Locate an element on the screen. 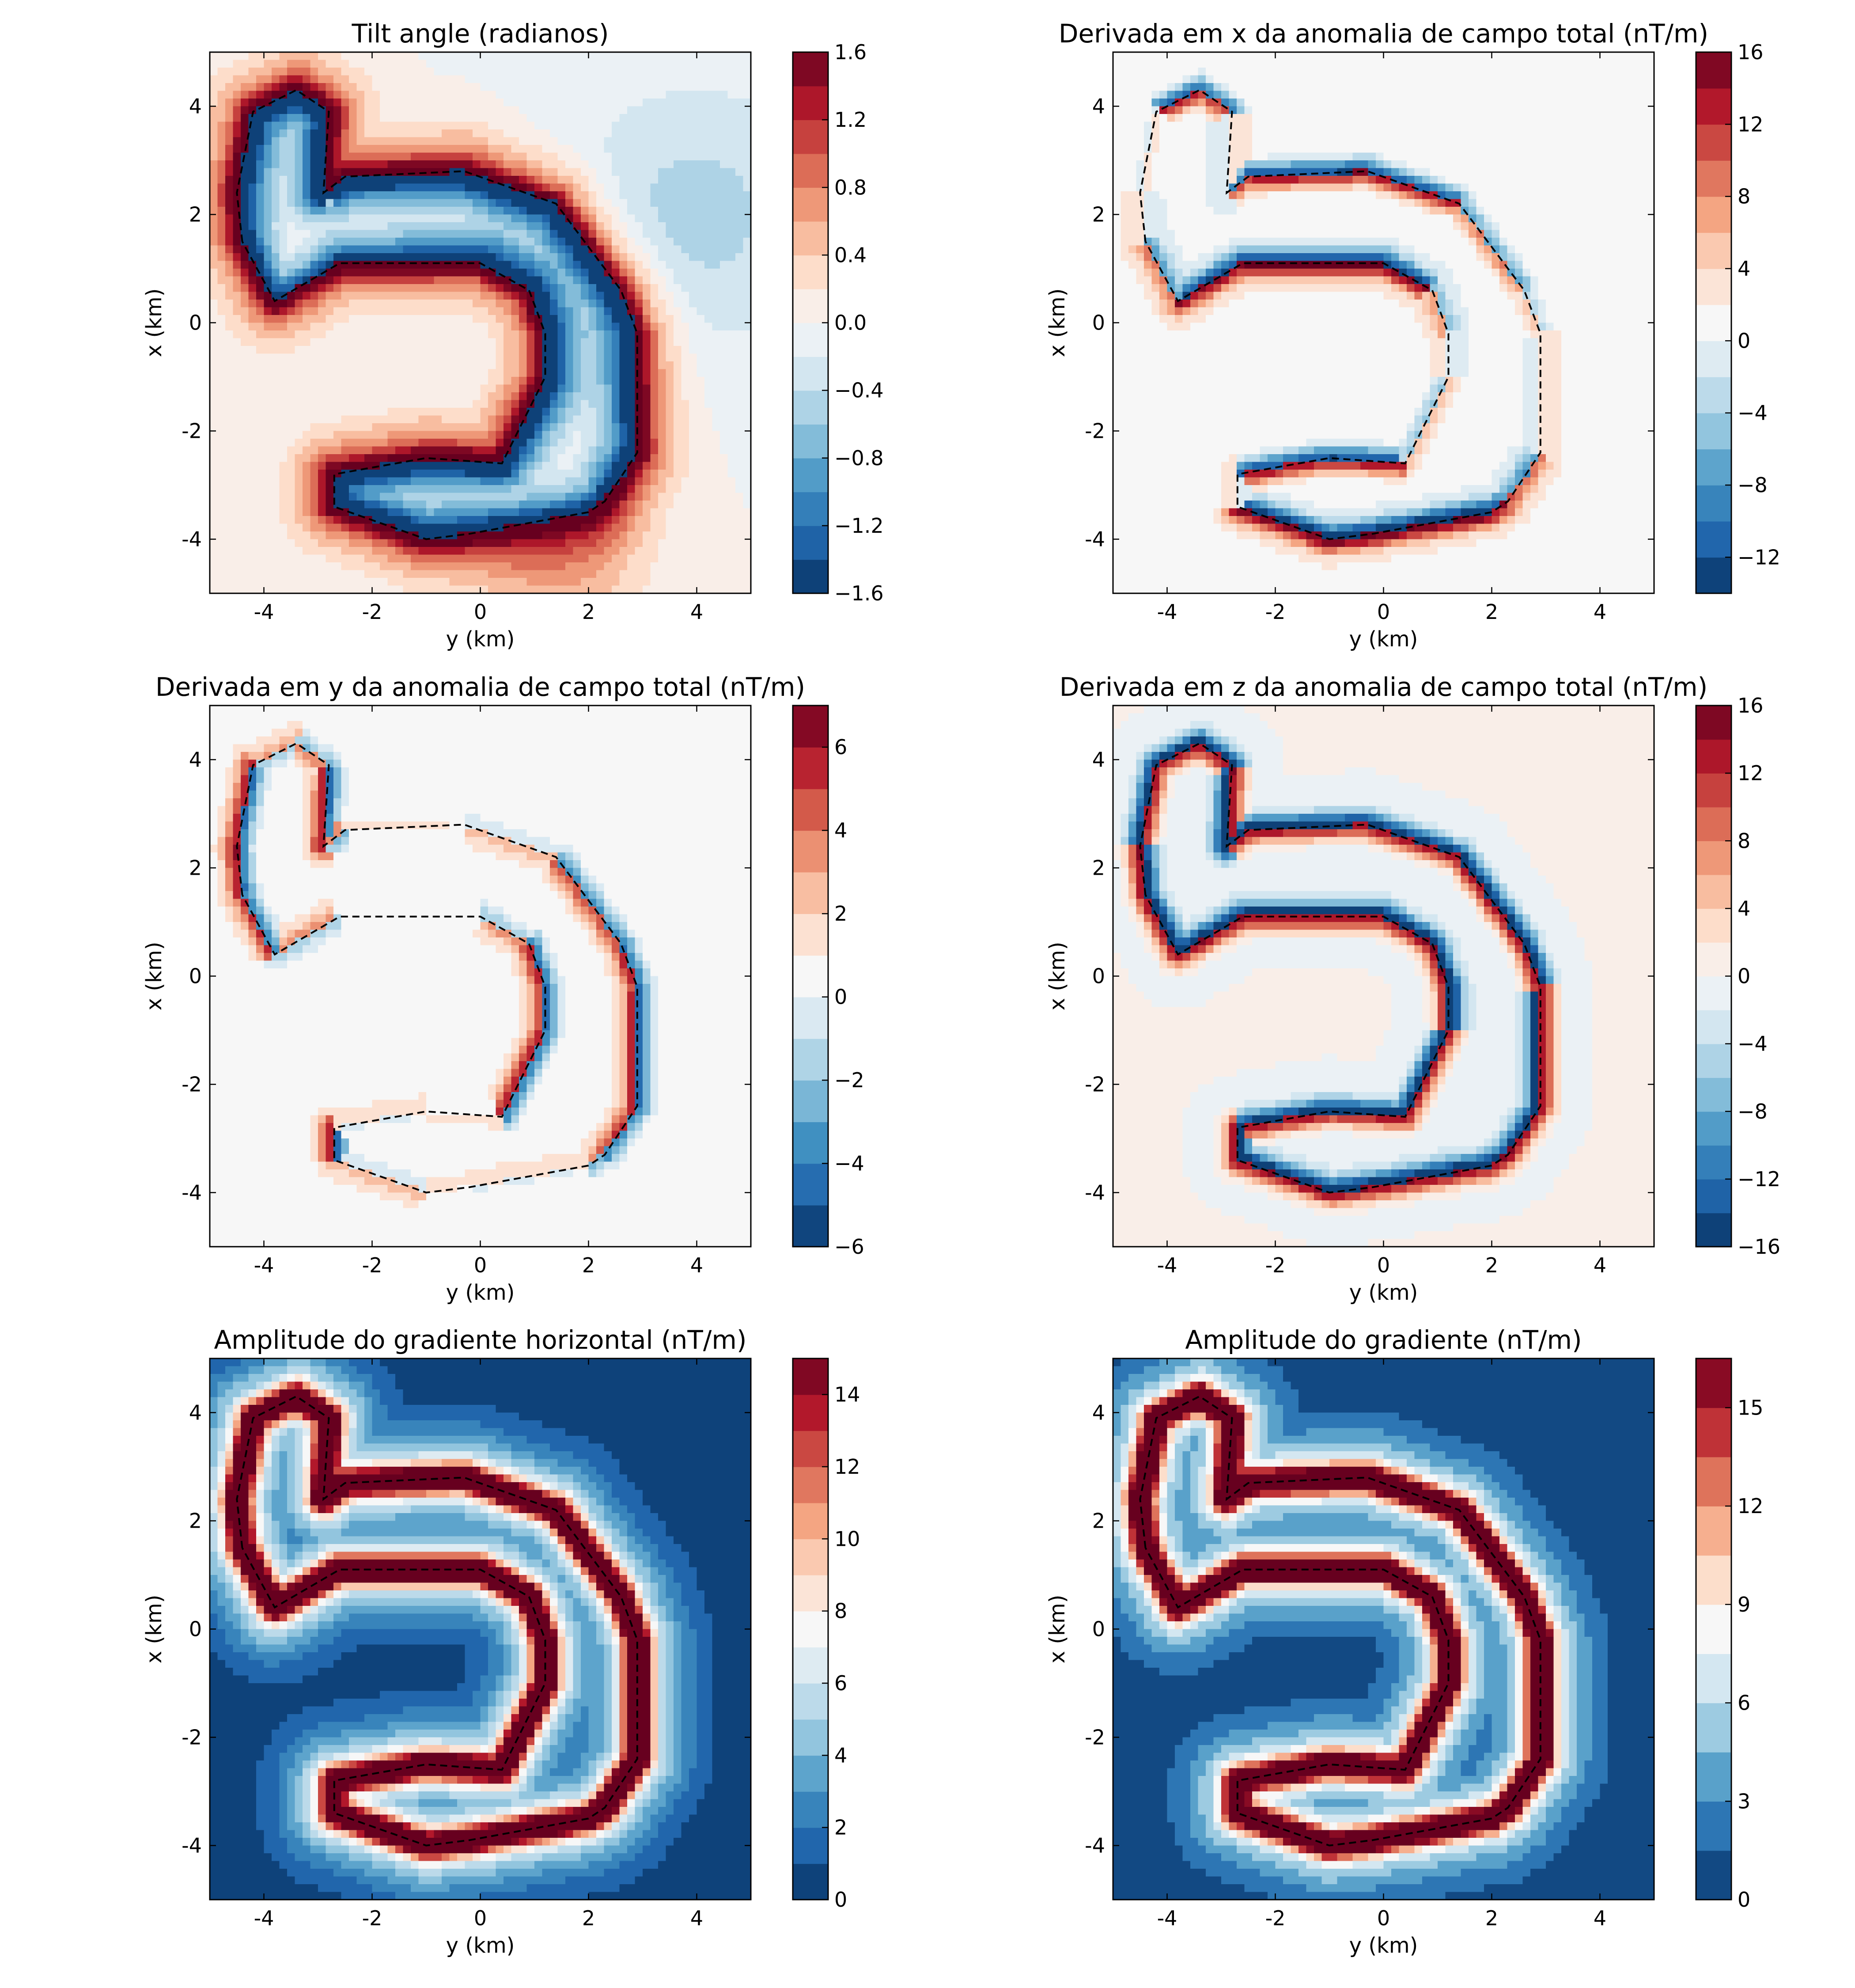  colorbar-level is located at coordinates (810, 305).